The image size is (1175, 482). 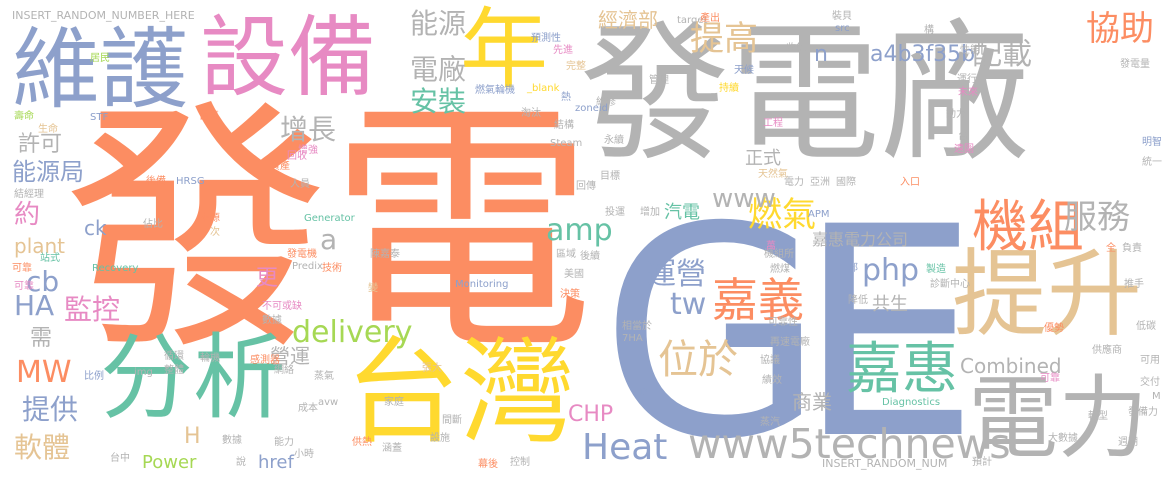 What do you see at coordinates (821, 54) in the screenshot?
I see `cloud-word: n` at bounding box center [821, 54].